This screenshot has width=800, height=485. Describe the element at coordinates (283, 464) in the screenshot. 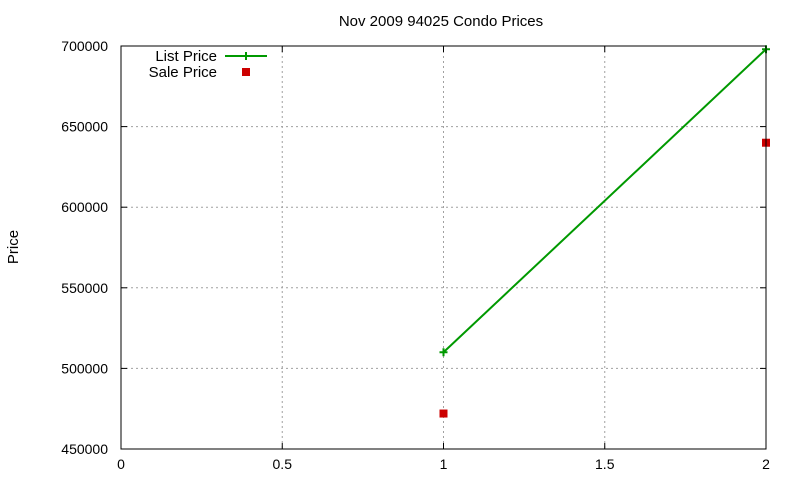

I see `x-tick-label: 0.5` at that location.